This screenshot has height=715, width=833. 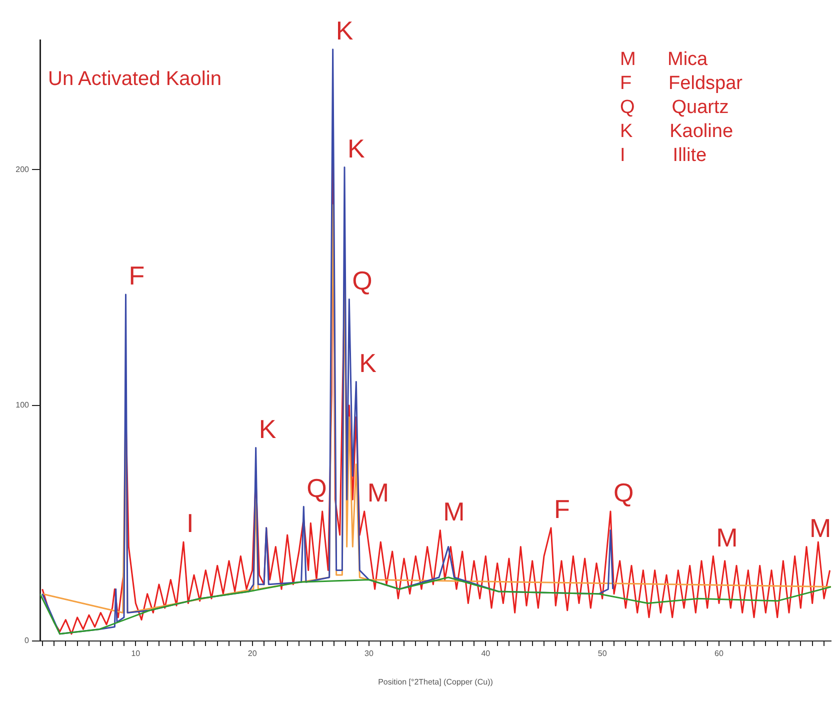 What do you see at coordinates (23, 169) in the screenshot?
I see `y-tick-label: 200` at bounding box center [23, 169].